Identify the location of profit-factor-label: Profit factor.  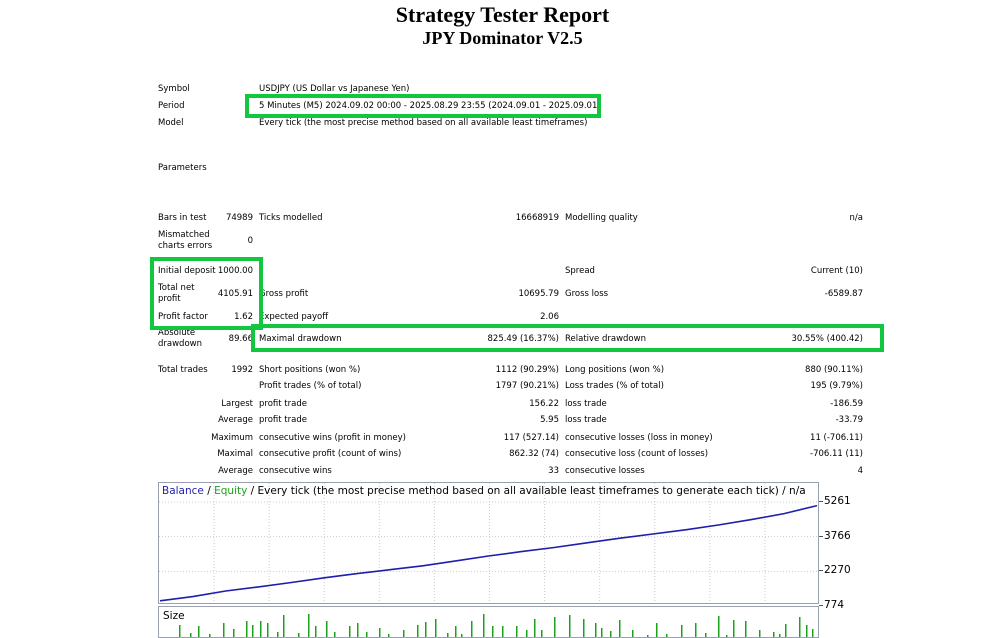
(183, 317).